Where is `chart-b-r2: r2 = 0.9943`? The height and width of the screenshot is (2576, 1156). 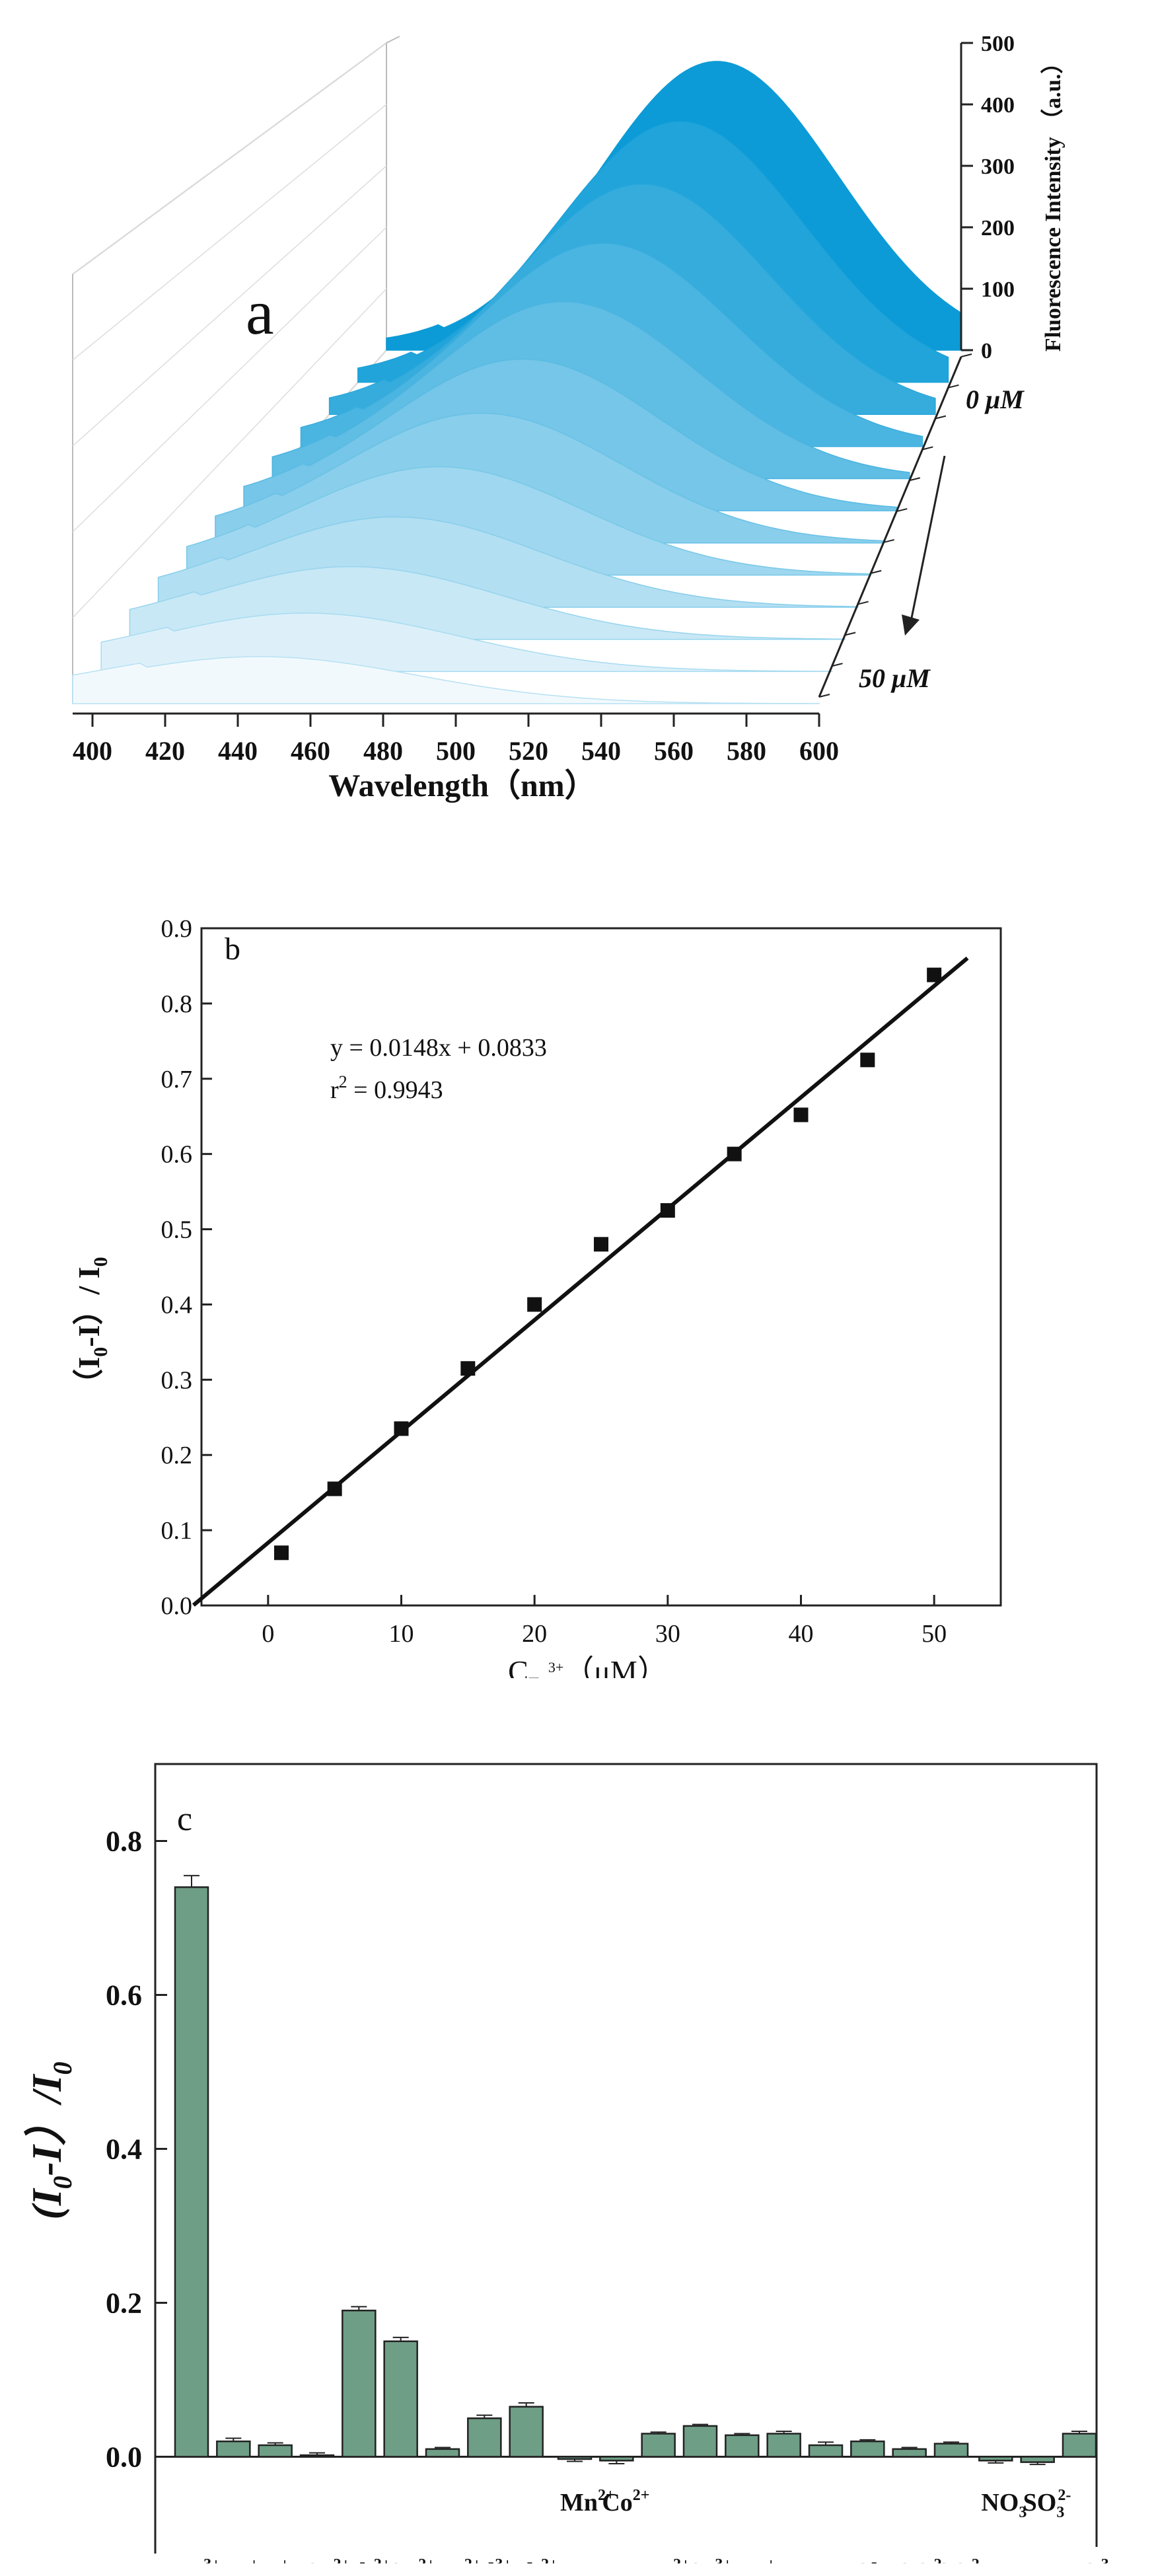 chart-b-r2: r2 = 0.9943 is located at coordinates (386, 1088).